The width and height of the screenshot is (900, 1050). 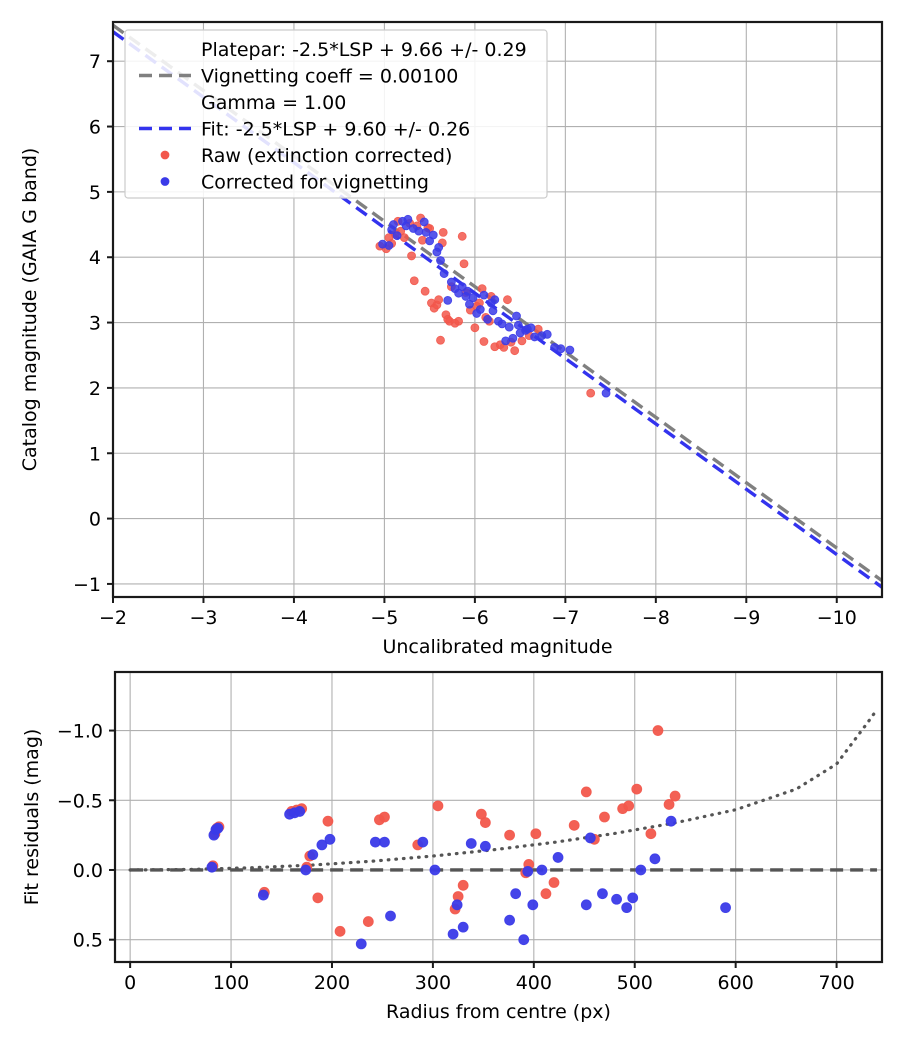 I want to click on x-tick-label: 700, so click(x=836, y=983).